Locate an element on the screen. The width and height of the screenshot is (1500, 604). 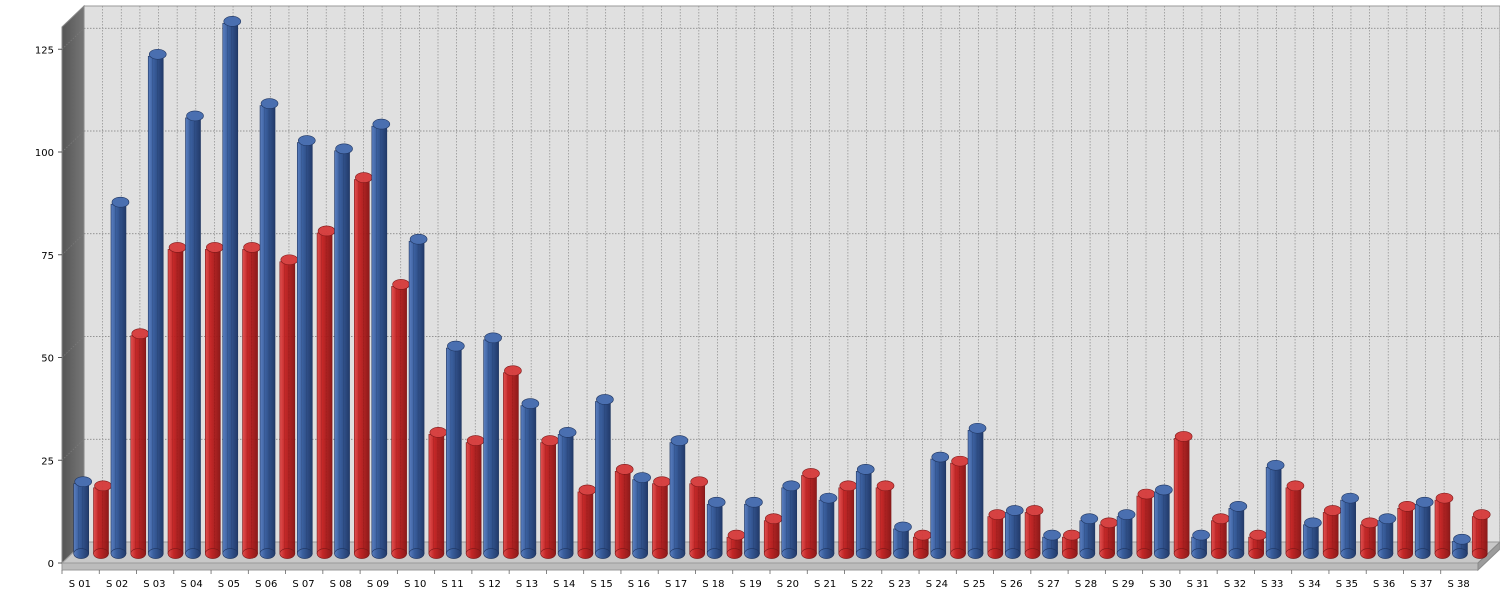
x-tick-label: S 18 is located at coordinates (713, 584).